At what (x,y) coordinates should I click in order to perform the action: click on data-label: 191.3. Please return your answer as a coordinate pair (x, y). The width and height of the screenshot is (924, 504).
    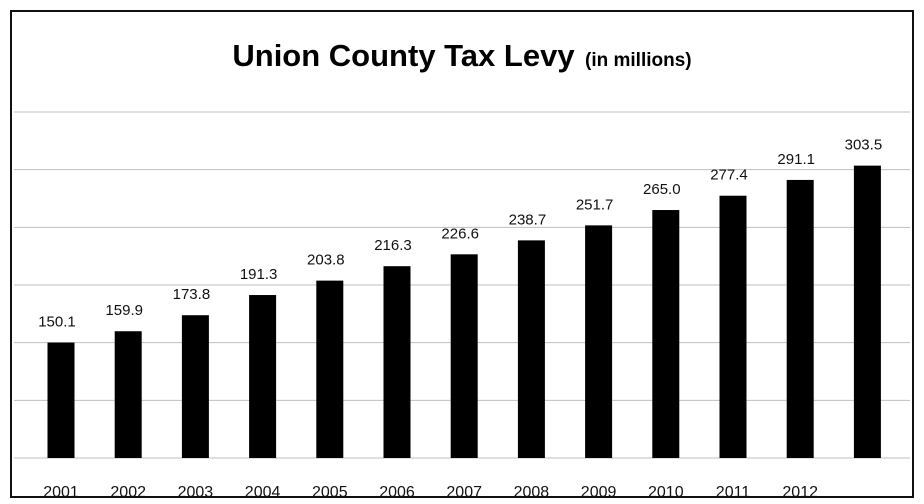
    Looking at the image, I should click on (259, 274).